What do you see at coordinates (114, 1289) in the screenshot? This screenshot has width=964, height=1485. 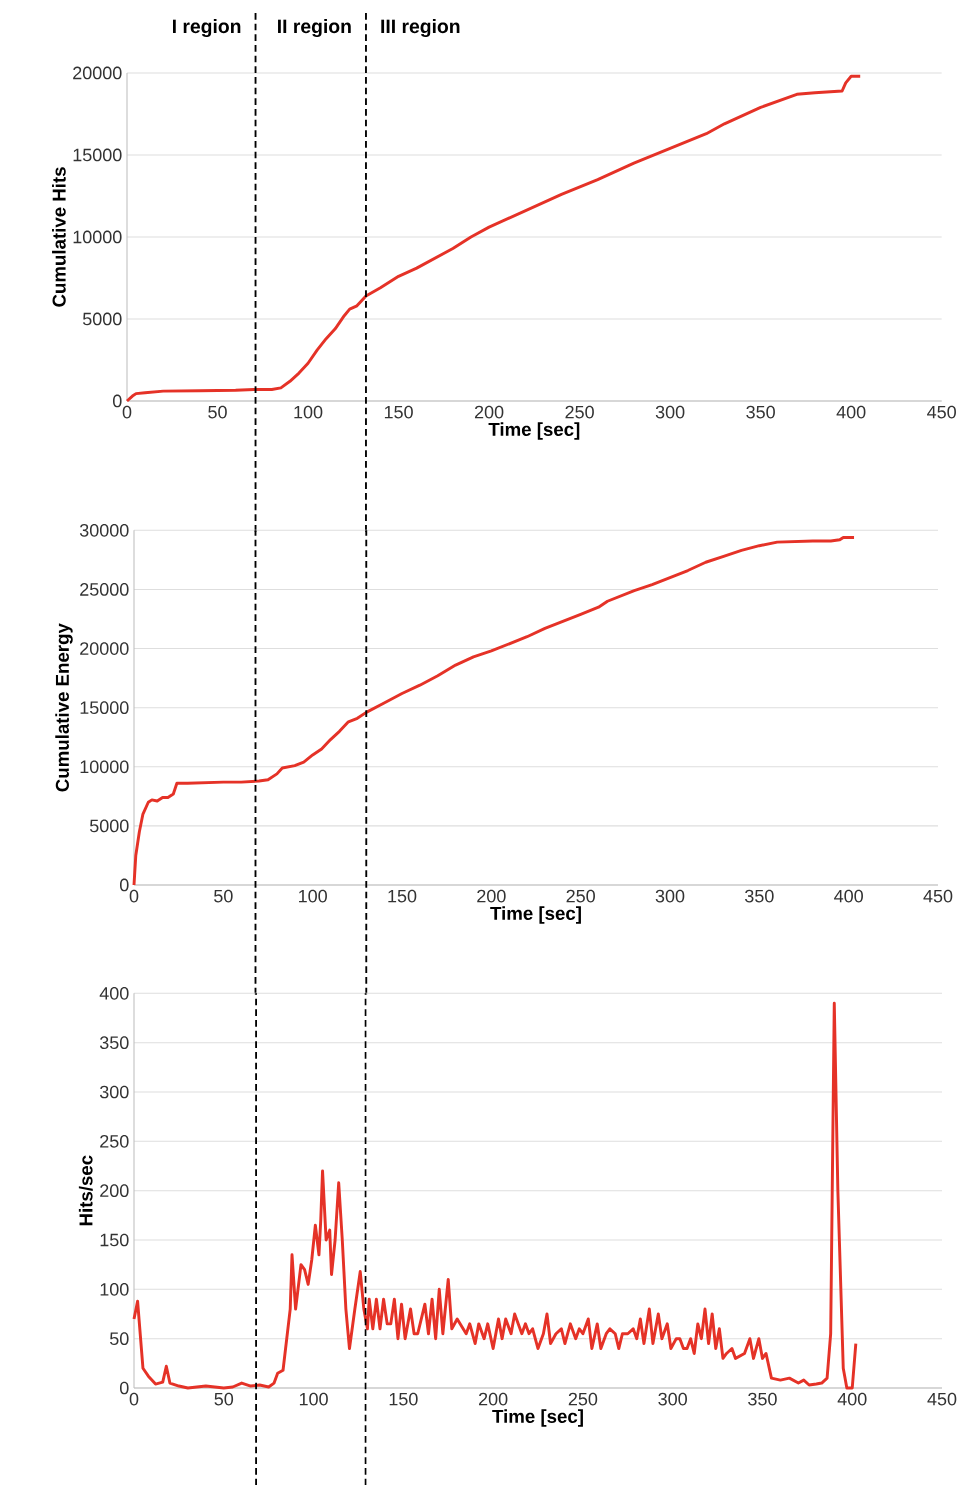 I see `y-tick-label: 100` at bounding box center [114, 1289].